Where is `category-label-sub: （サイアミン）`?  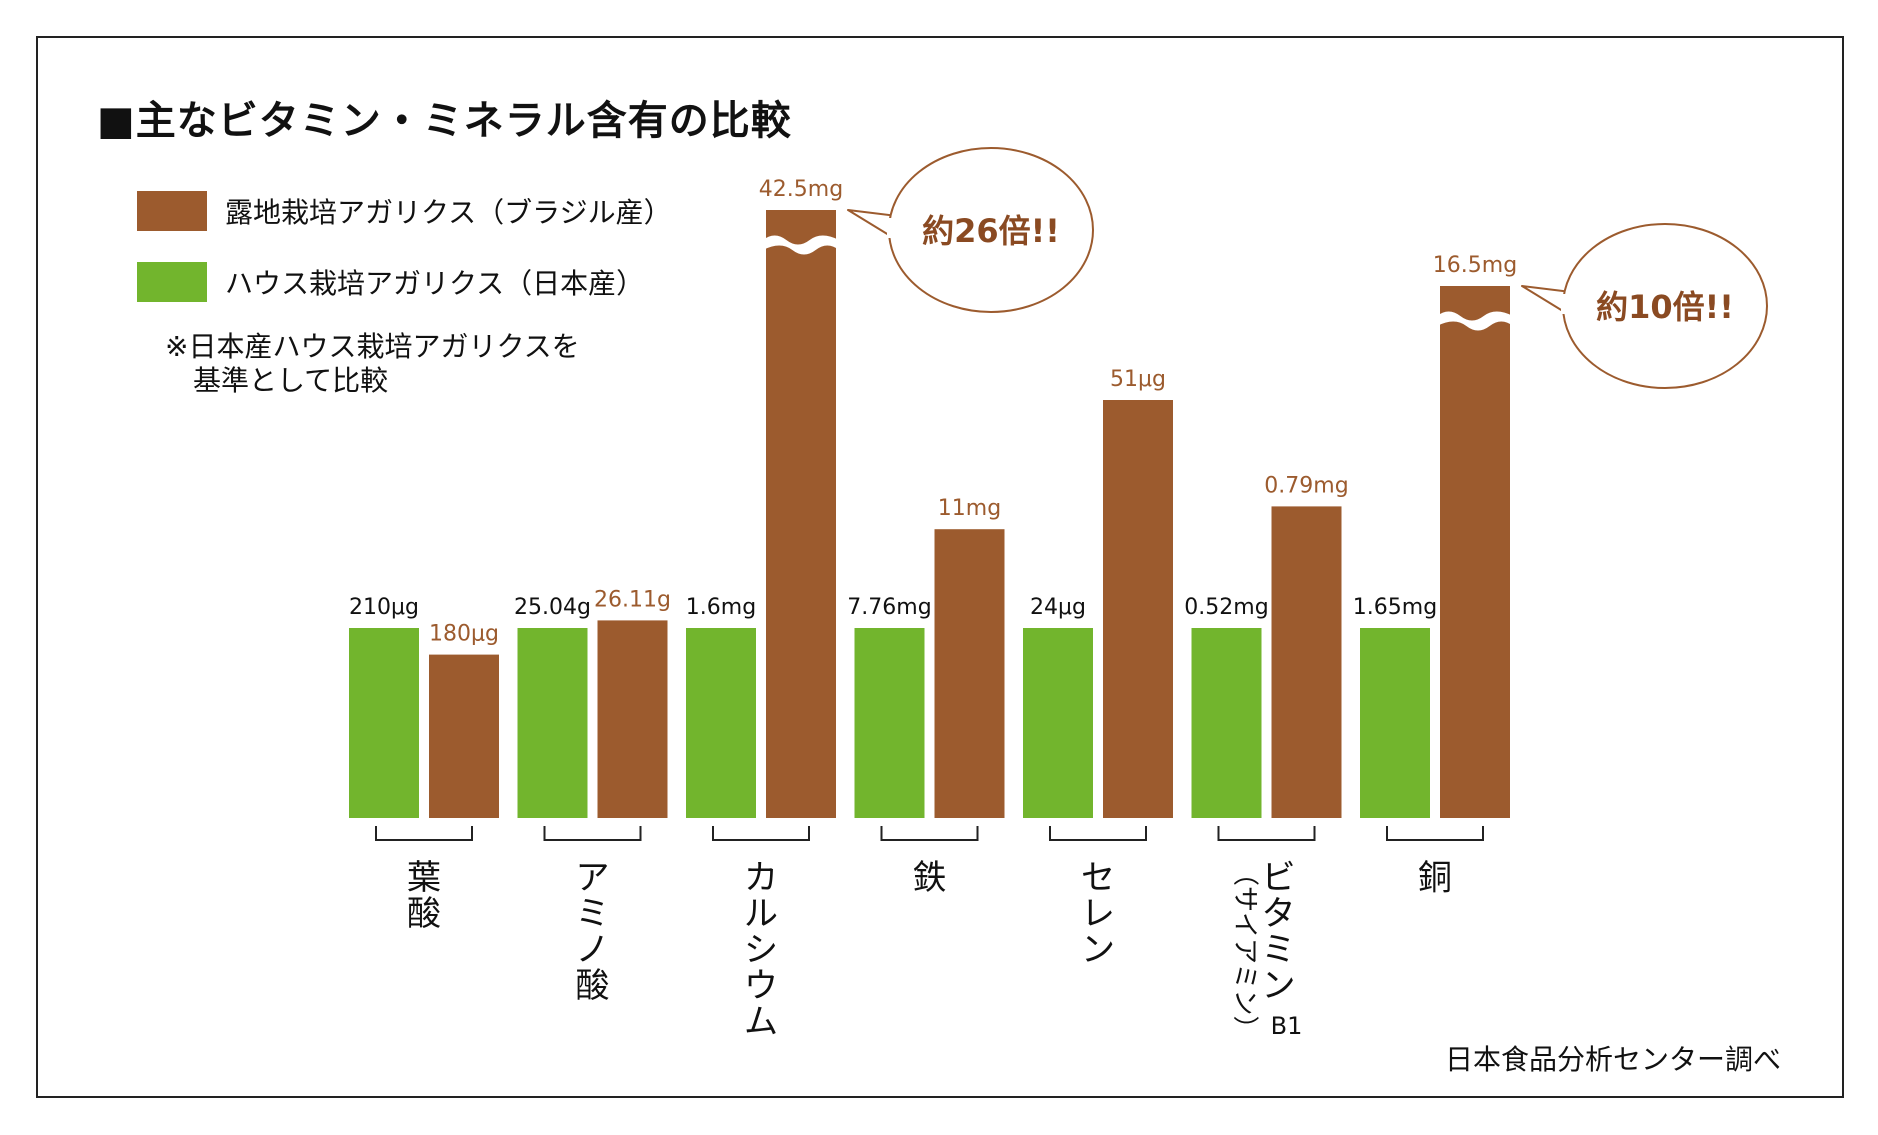 category-label-sub: （サイアミン） is located at coordinates (1245, 950).